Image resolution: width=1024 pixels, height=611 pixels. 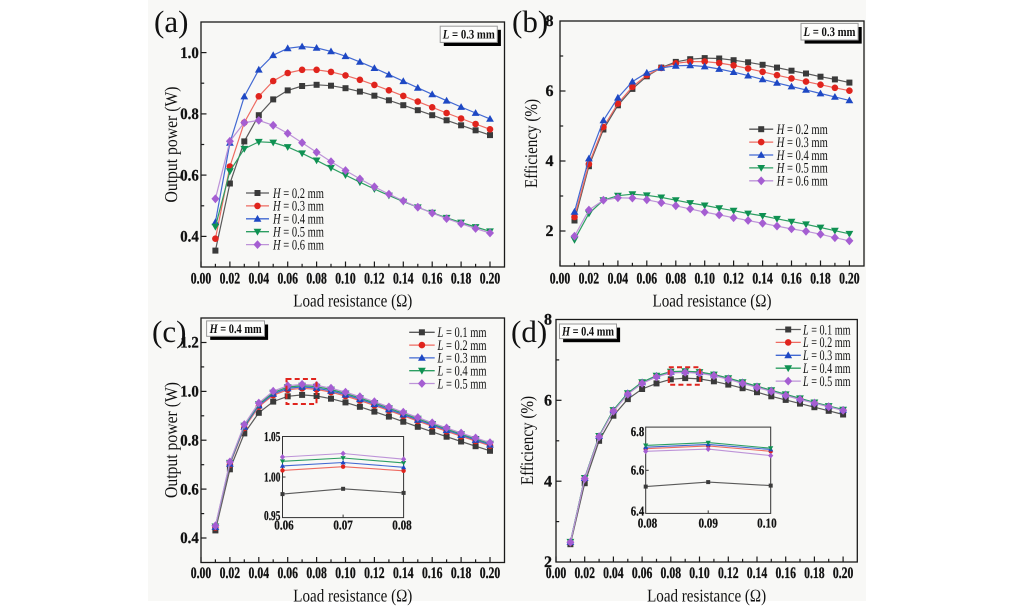 What do you see at coordinates (638, 431) in the screenshot?
I see `svg-text: 6.8` at bounding box center [638, 431].